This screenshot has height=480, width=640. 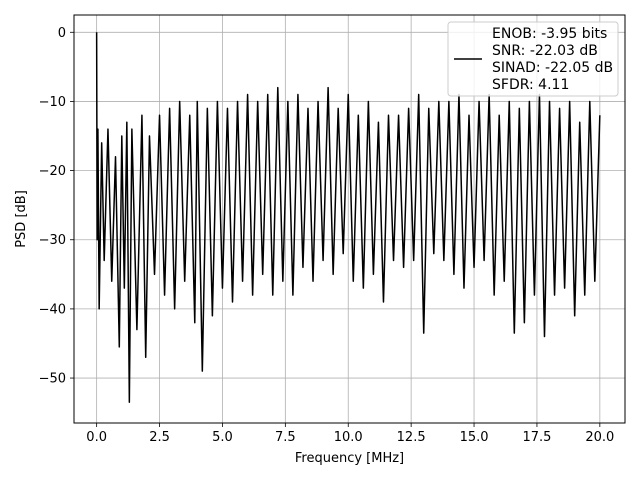 What do you see at coordinates (52, 102) in the screenshot?
I see `y-tick-label: −10` at bounding box center [52, 102].